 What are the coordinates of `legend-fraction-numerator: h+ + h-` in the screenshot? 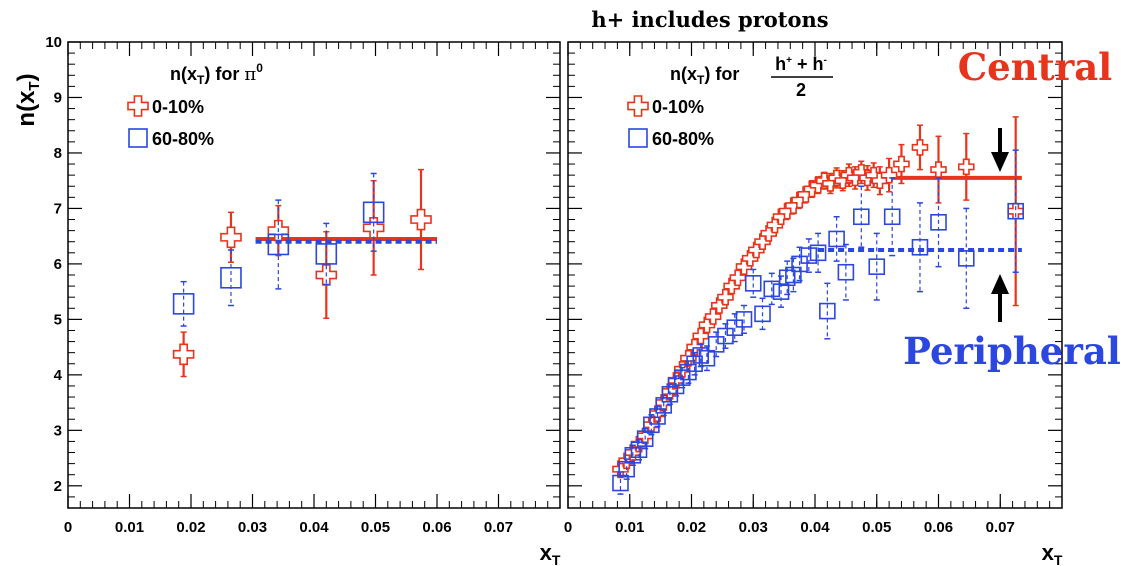 It's located at (801, 64).